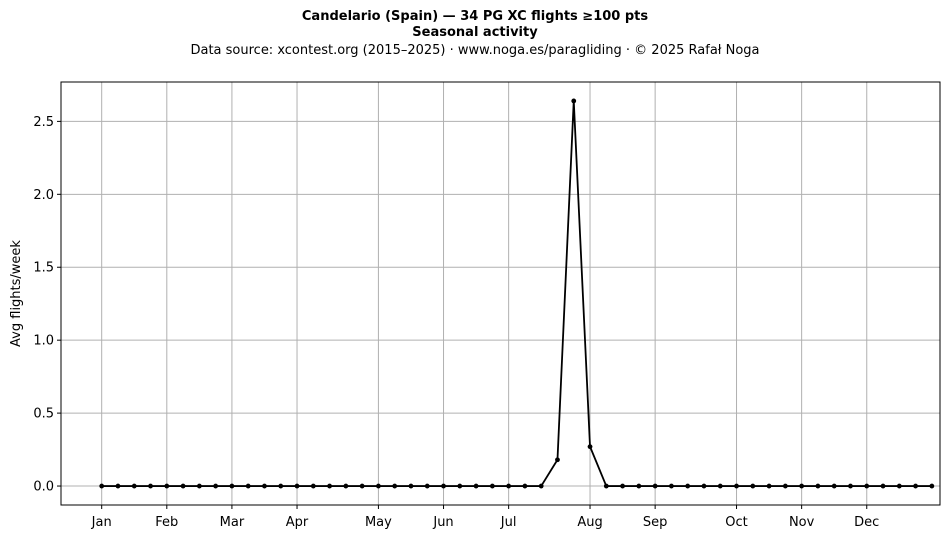  What do you see at coordinates (43, 195) in the screenshot?
I see `y-tick-label: 2.0` at bounding box center [43, 195].